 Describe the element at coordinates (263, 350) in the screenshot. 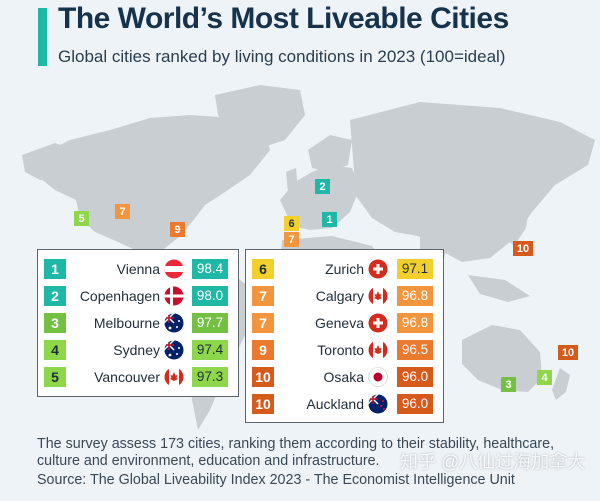

I see `rank-badge: 9` at that location.